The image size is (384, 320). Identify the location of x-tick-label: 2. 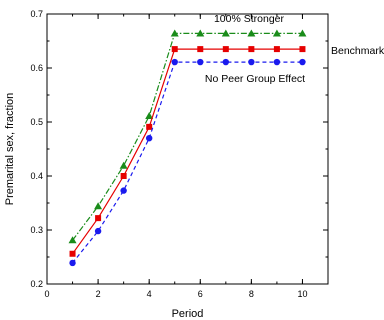
(98, 294).